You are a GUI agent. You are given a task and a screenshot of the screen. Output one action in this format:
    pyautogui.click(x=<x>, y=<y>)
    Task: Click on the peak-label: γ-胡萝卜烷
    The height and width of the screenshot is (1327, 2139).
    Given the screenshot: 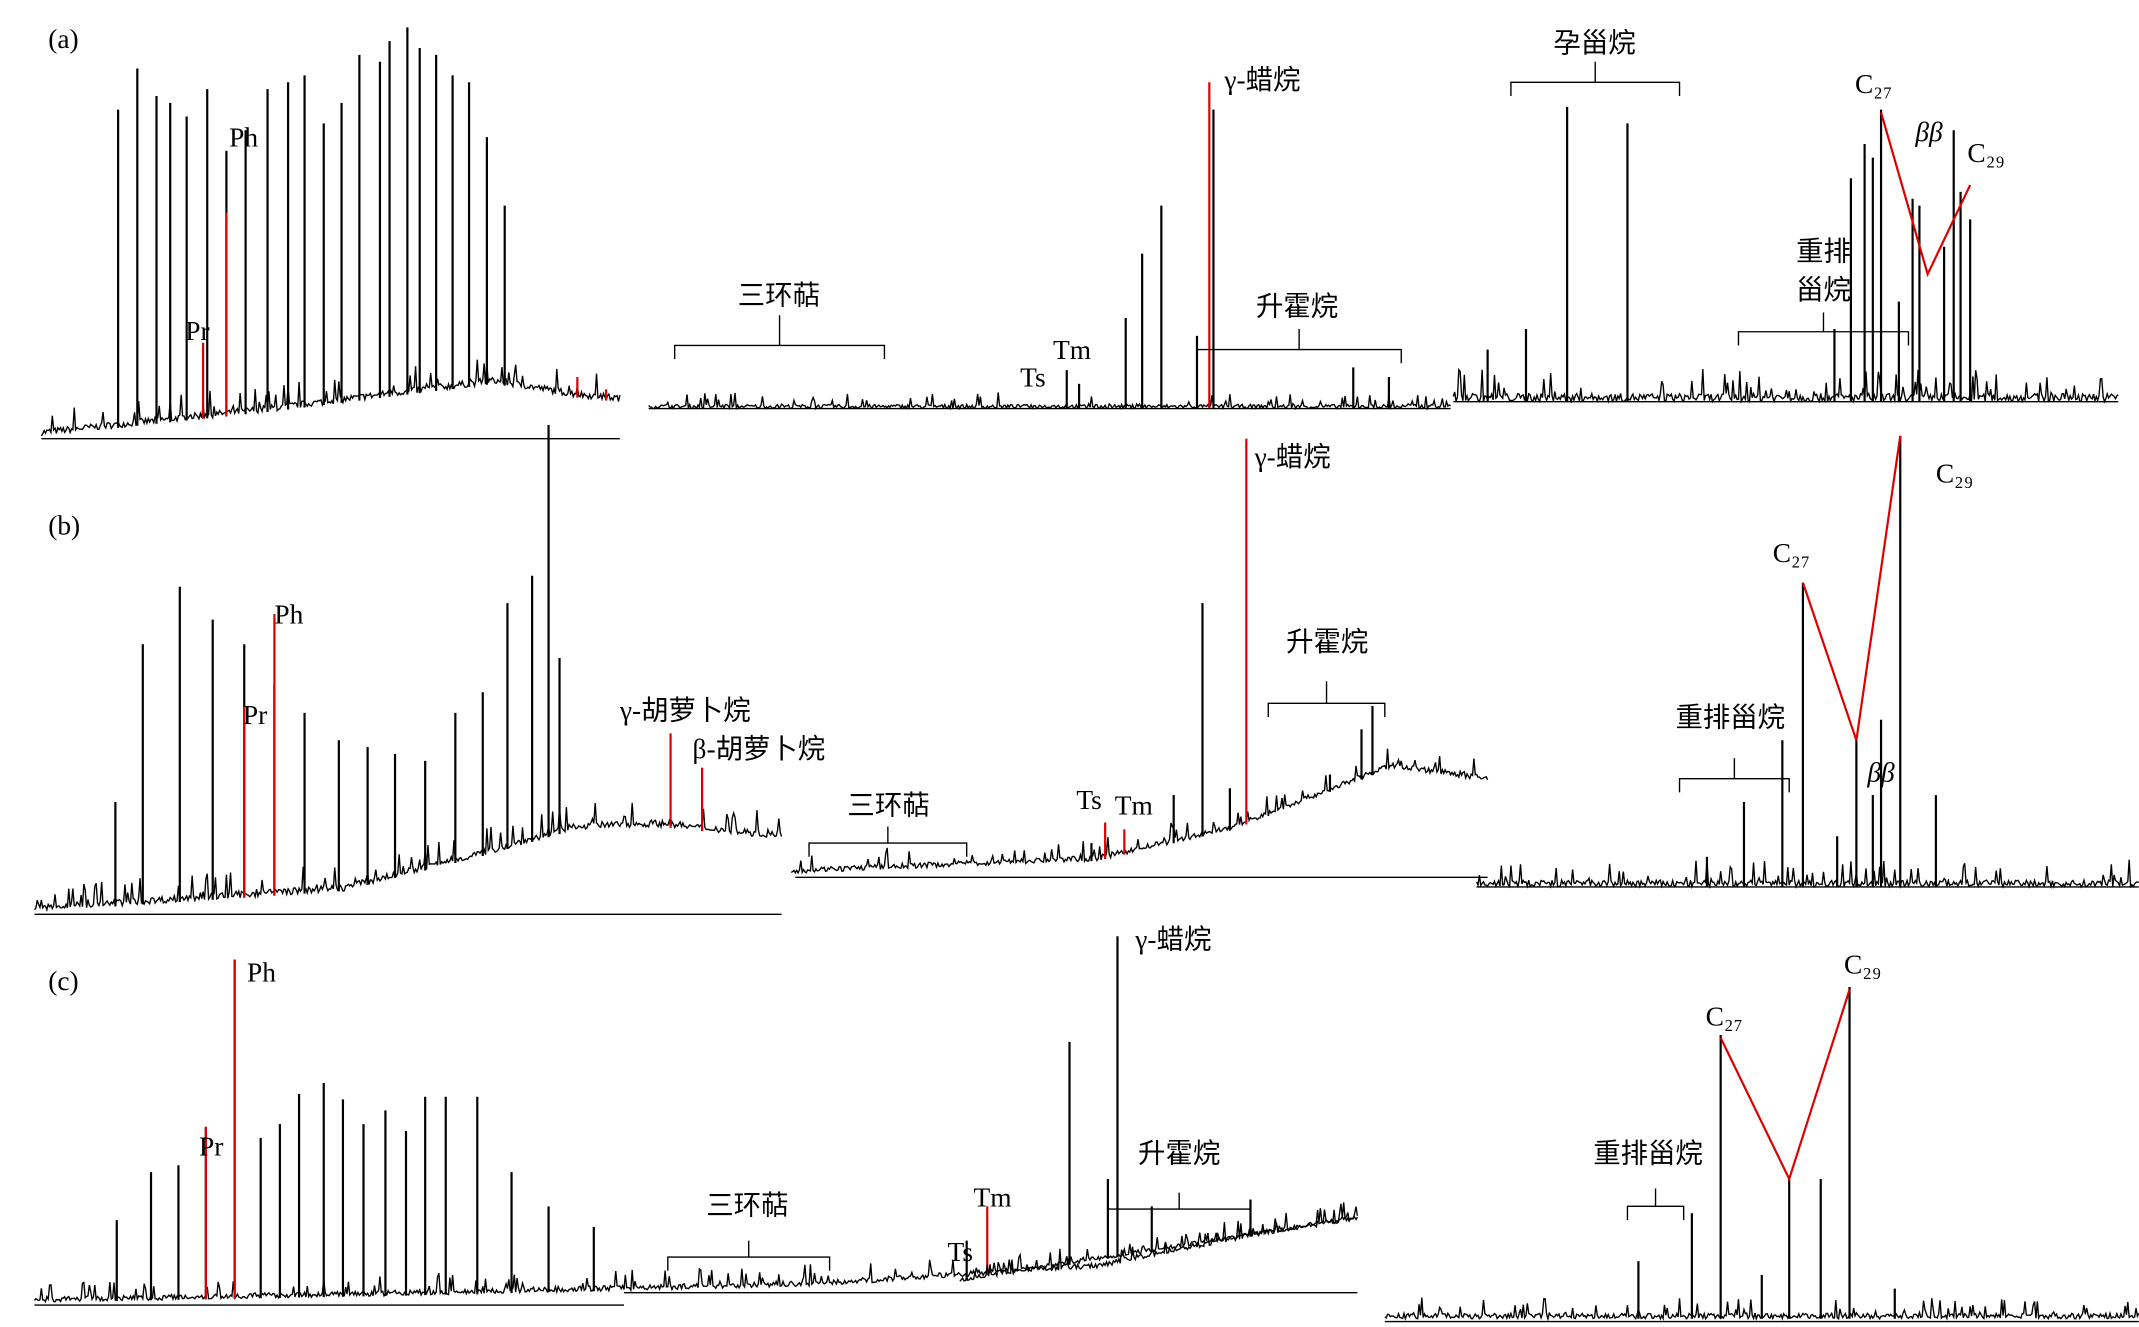 What is the action you would take?
    pyautogui.click(x=685, y=711)
    